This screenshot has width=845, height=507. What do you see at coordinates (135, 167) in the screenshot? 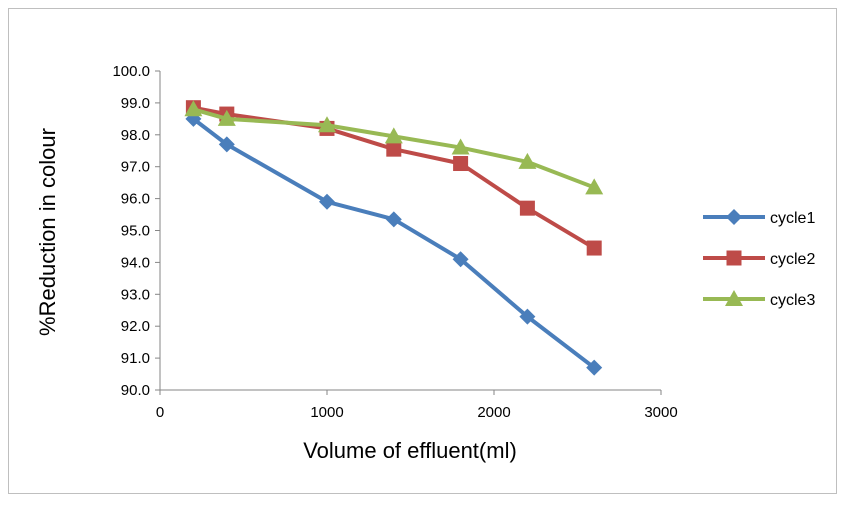
I see `y-tick-label: 97.0` at bounding box center [135, 167].